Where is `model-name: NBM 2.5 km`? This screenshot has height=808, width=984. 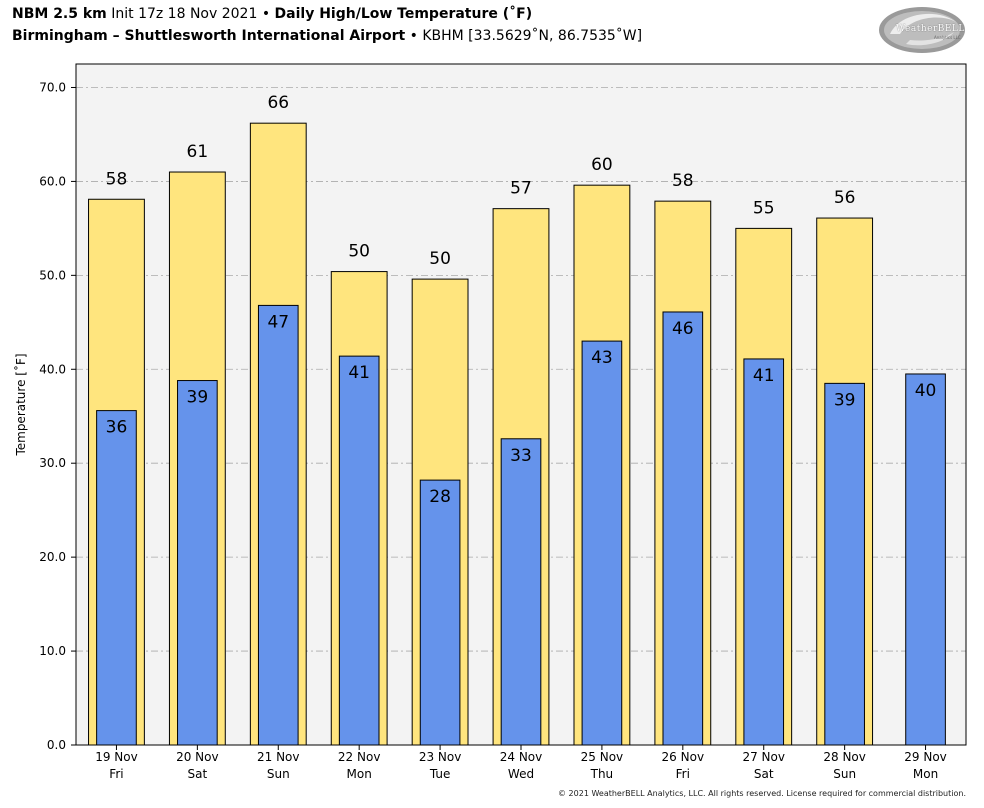
model-name: NBM 2.5 km is located at coordinates (59, 14).